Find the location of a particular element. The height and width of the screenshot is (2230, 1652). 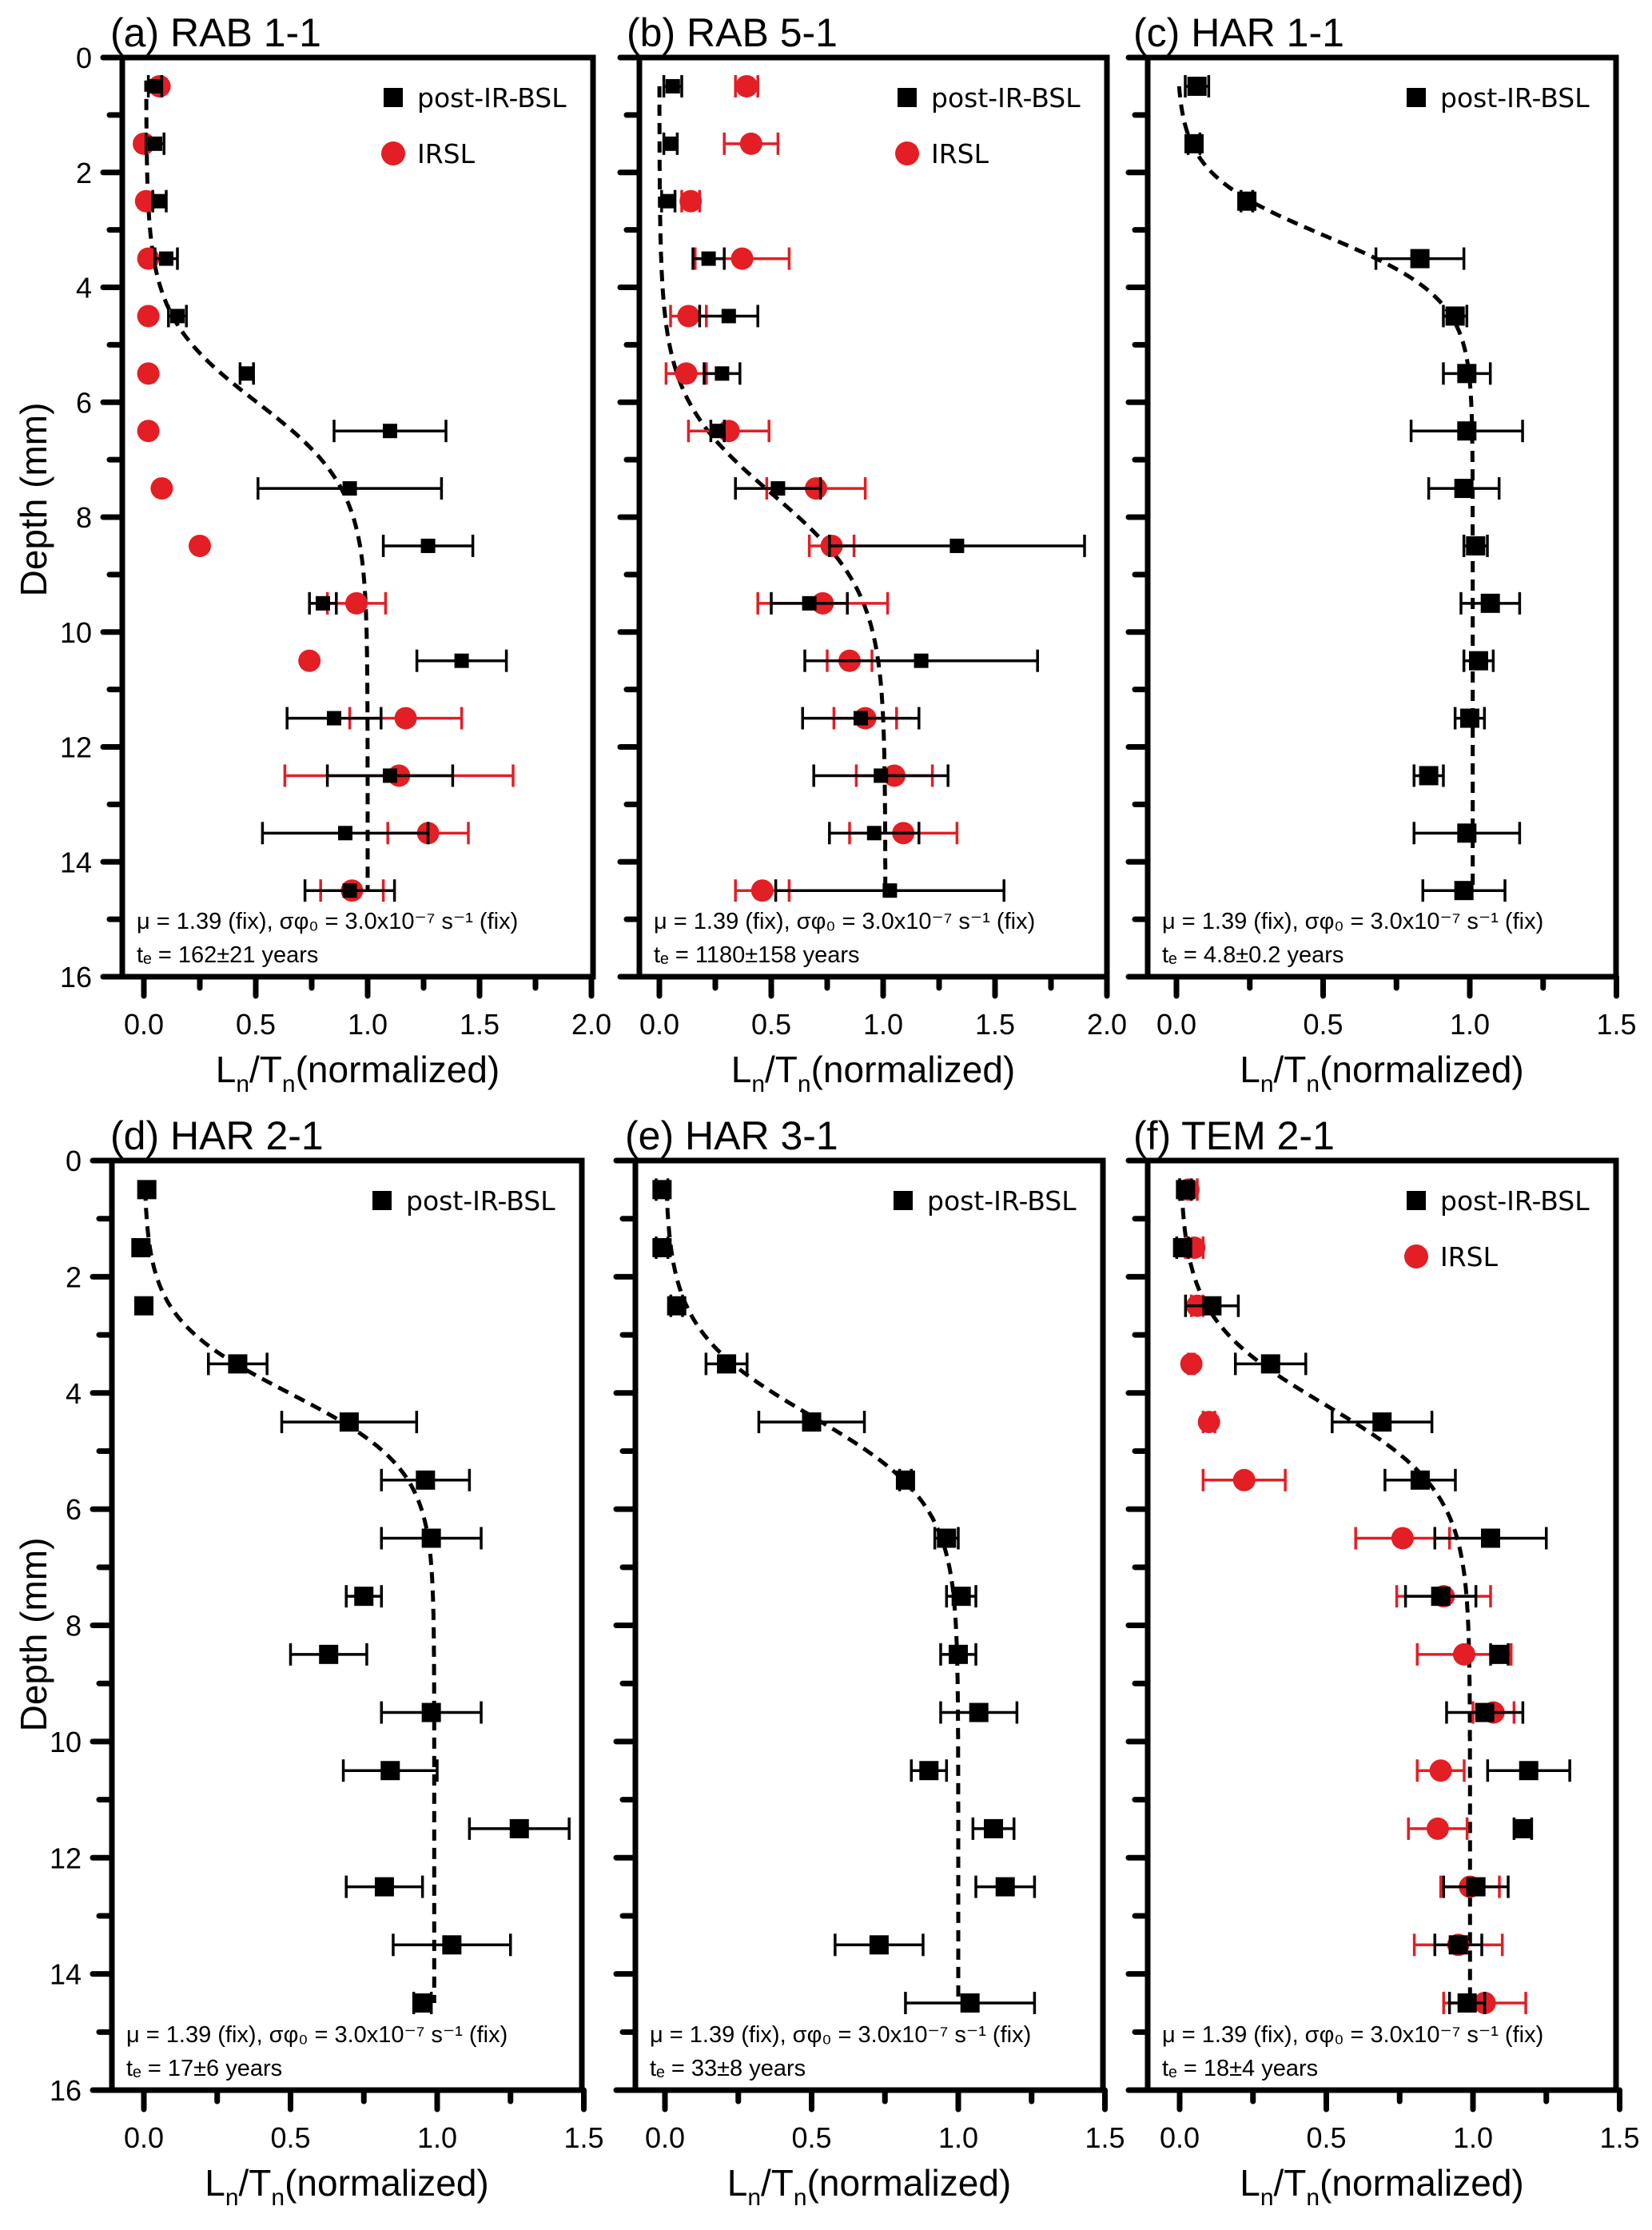

panel-title: (e) HAR 3-1 is located at coordinates (731, 1135).